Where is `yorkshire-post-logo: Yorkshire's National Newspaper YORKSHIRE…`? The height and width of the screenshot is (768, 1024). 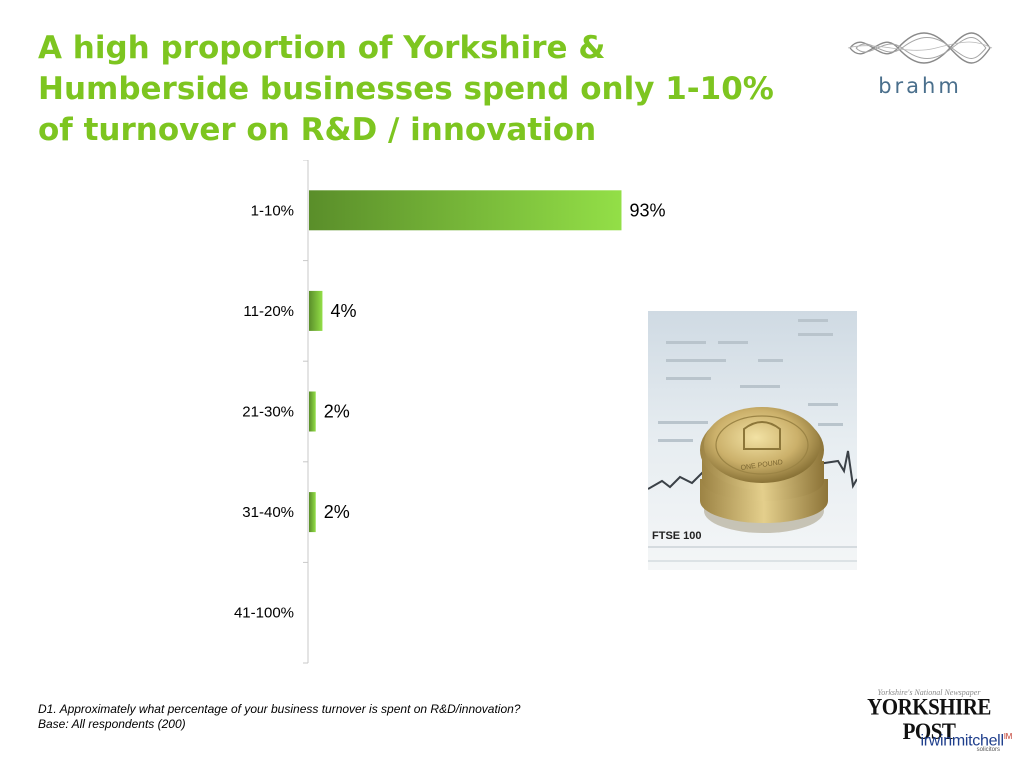
yorkshire-post-logo: Yorkshire's National Newspaper YORKSHIRE… is located at coordinates (929, 716).